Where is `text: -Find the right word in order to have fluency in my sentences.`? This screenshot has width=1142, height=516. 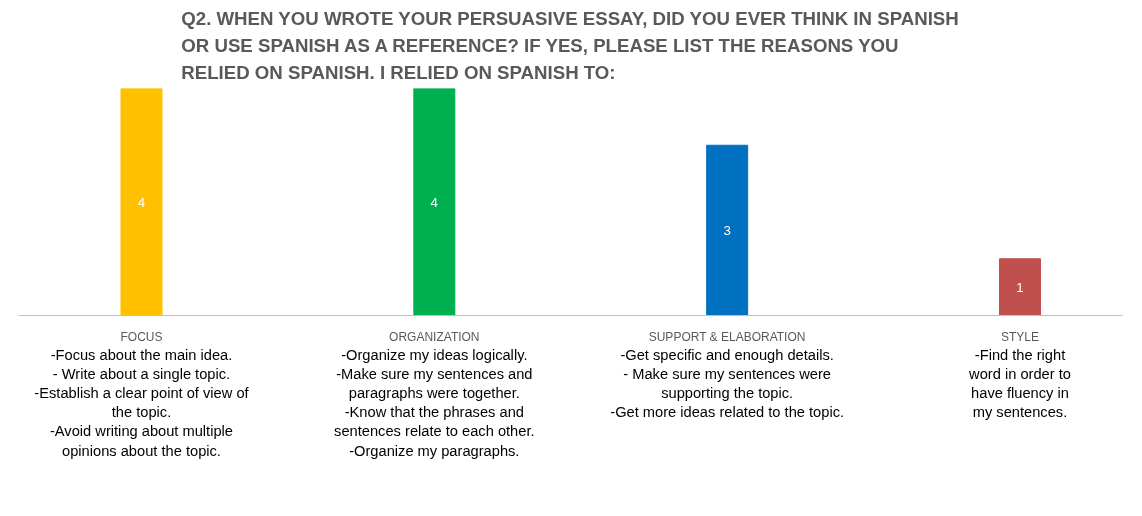 text: -Find the right word in order to have fluency in my sentences. is located at coordinates (1019, 383).